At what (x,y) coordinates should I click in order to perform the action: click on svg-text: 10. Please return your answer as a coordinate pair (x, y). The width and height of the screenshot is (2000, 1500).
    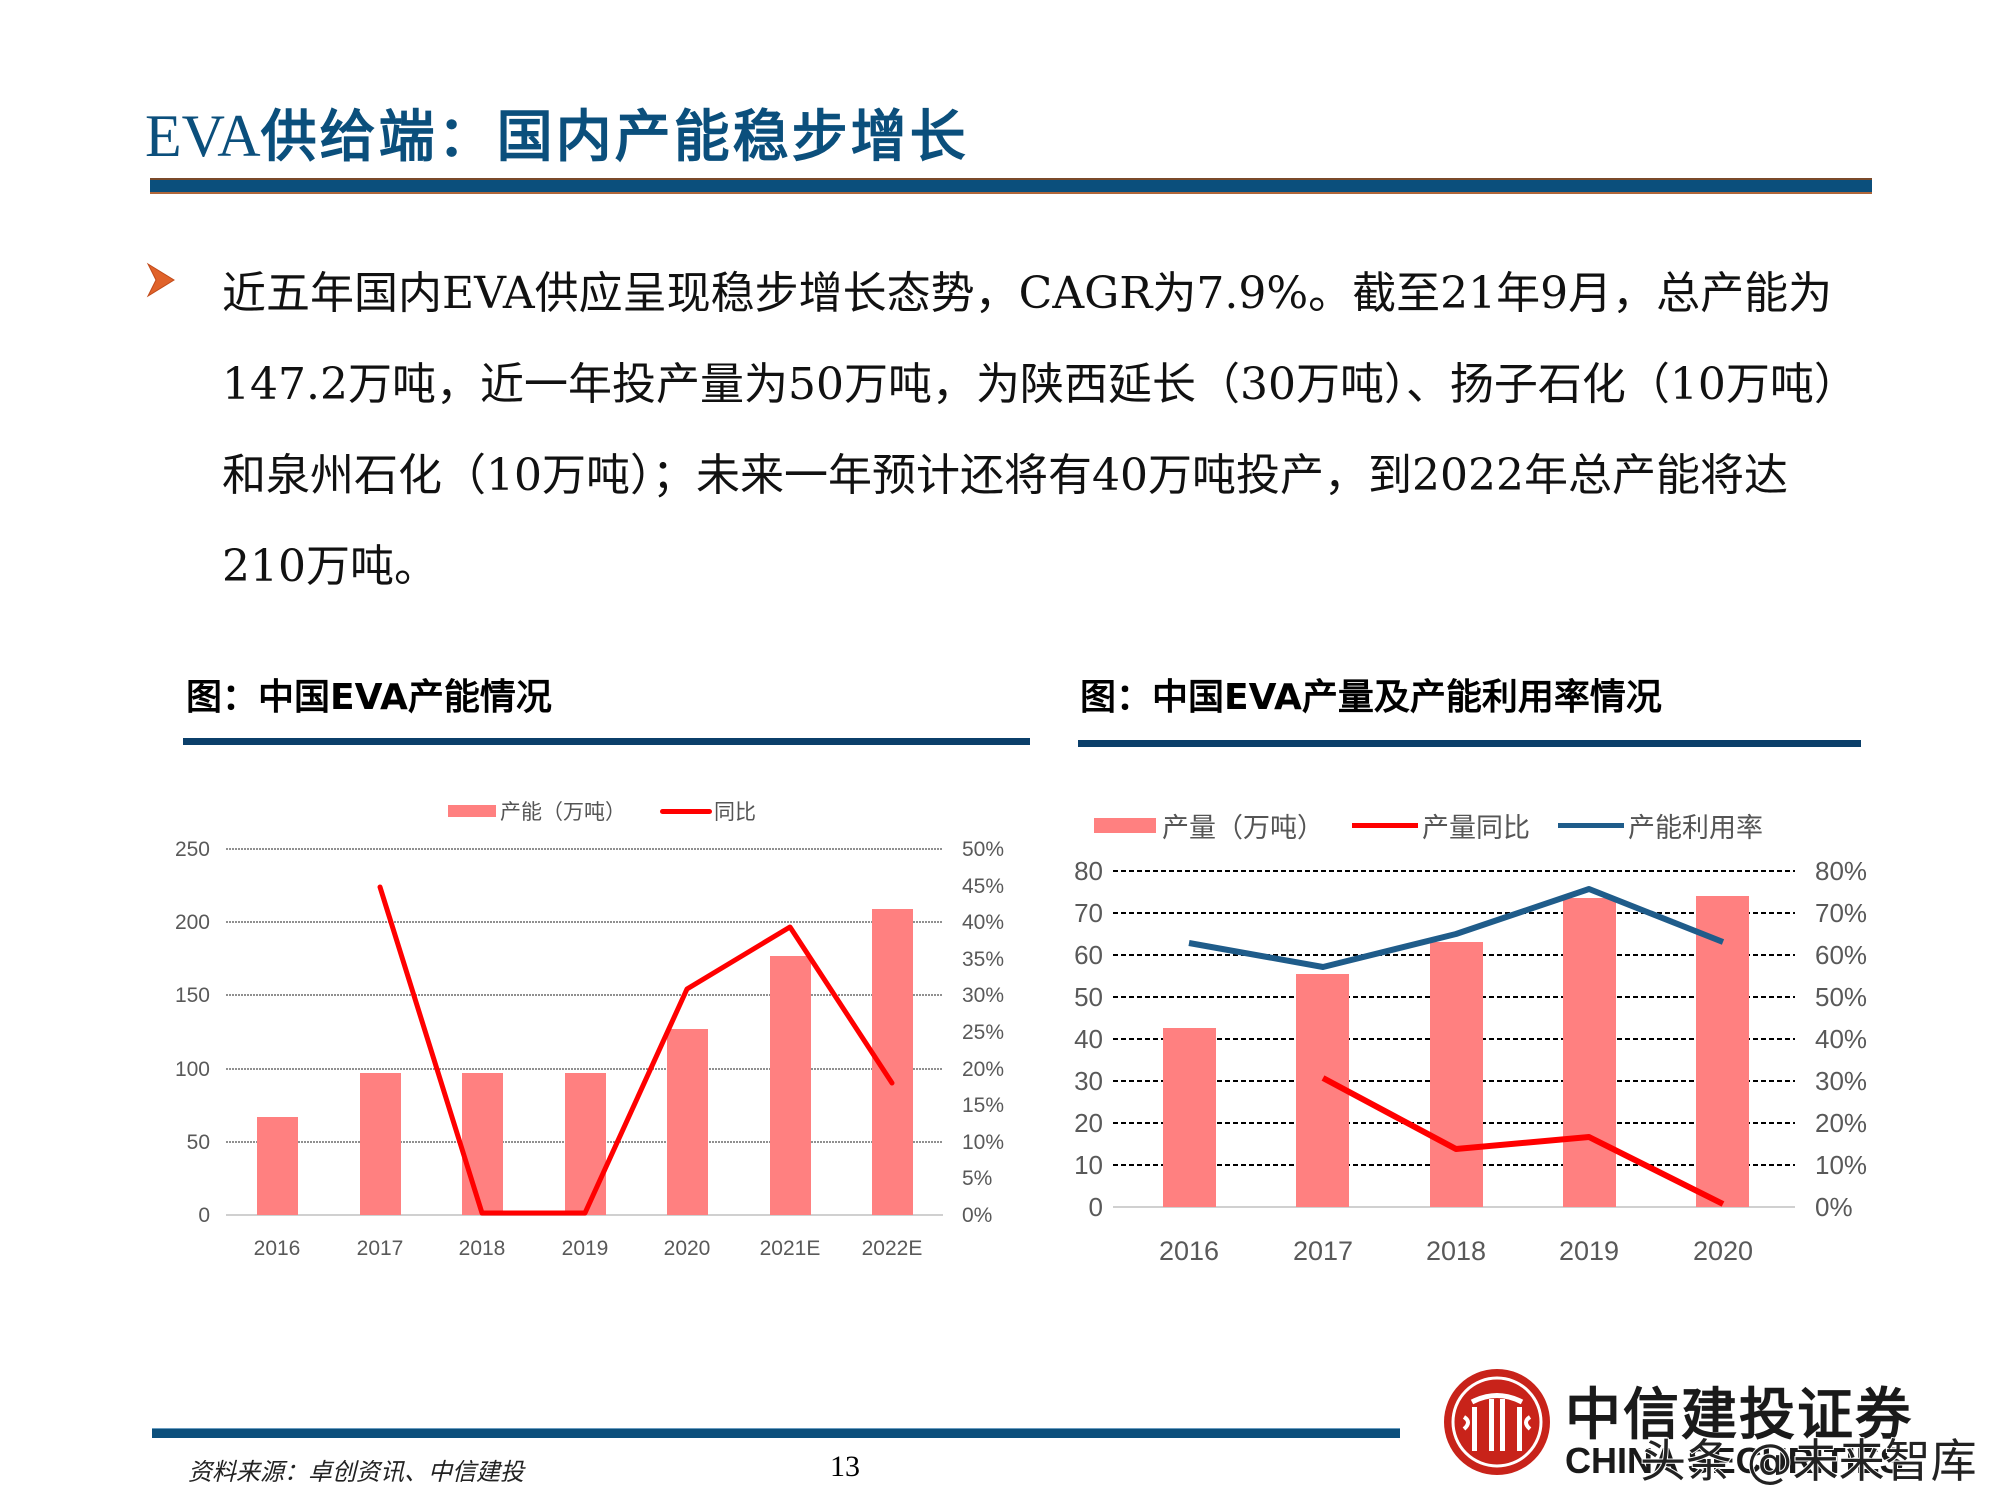
    Looking at the image, I should click on (1088, 1165).